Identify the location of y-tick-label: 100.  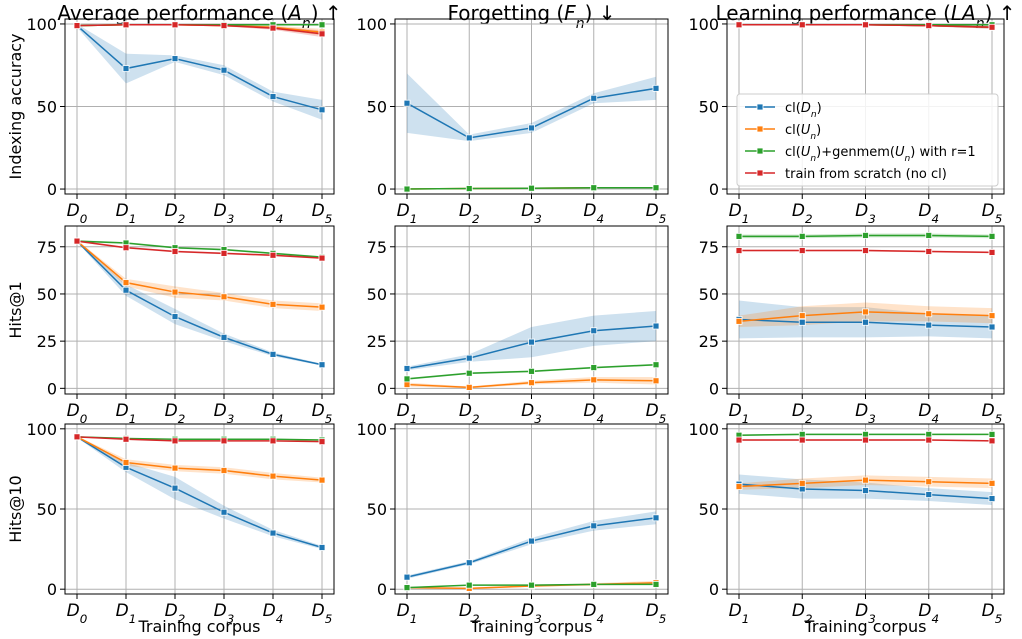
(371, 24).